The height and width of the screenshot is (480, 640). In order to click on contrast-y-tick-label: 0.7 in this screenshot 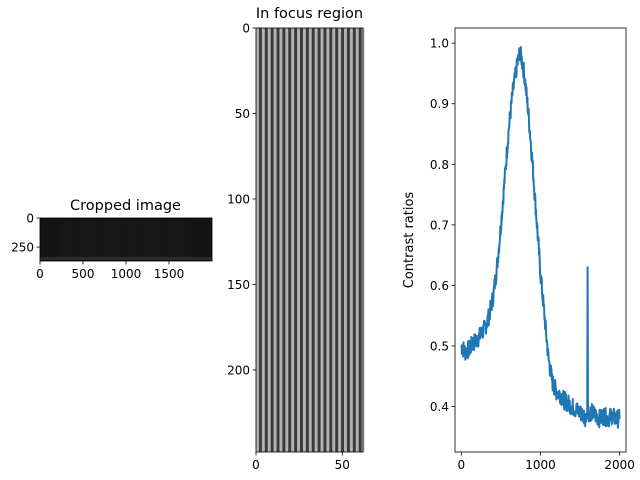, I will do `click(439, 225)`.